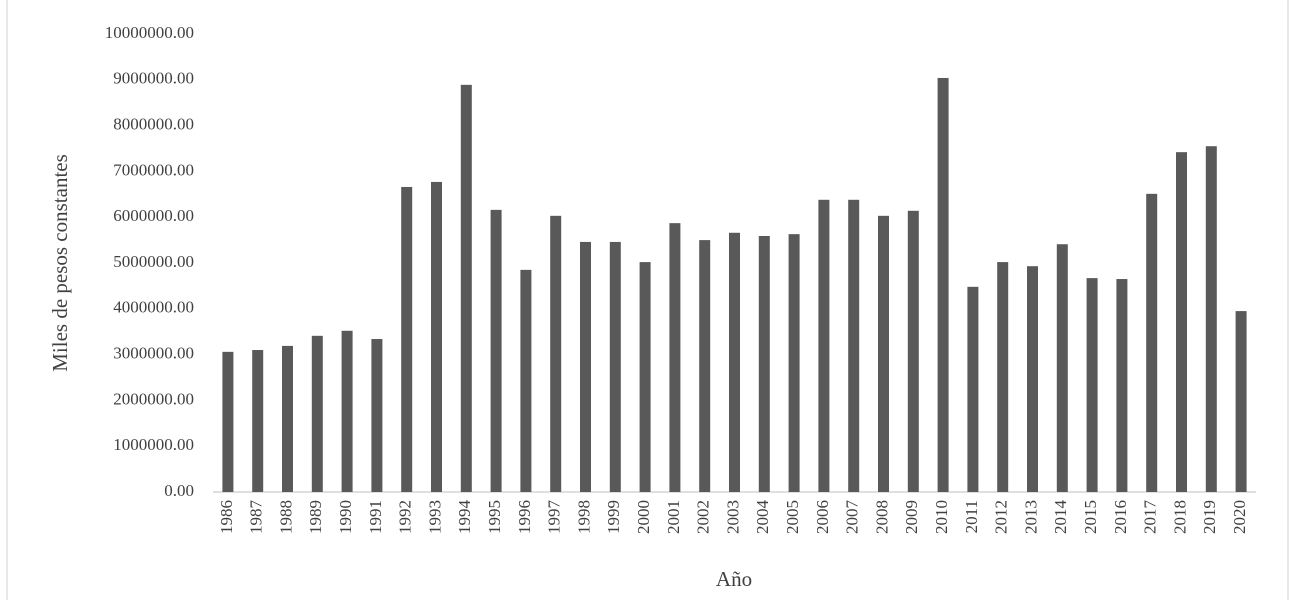  Describe the element at coordinates (345, 517) in the screenshot. I see `x-tick-label: 1990` at that location.